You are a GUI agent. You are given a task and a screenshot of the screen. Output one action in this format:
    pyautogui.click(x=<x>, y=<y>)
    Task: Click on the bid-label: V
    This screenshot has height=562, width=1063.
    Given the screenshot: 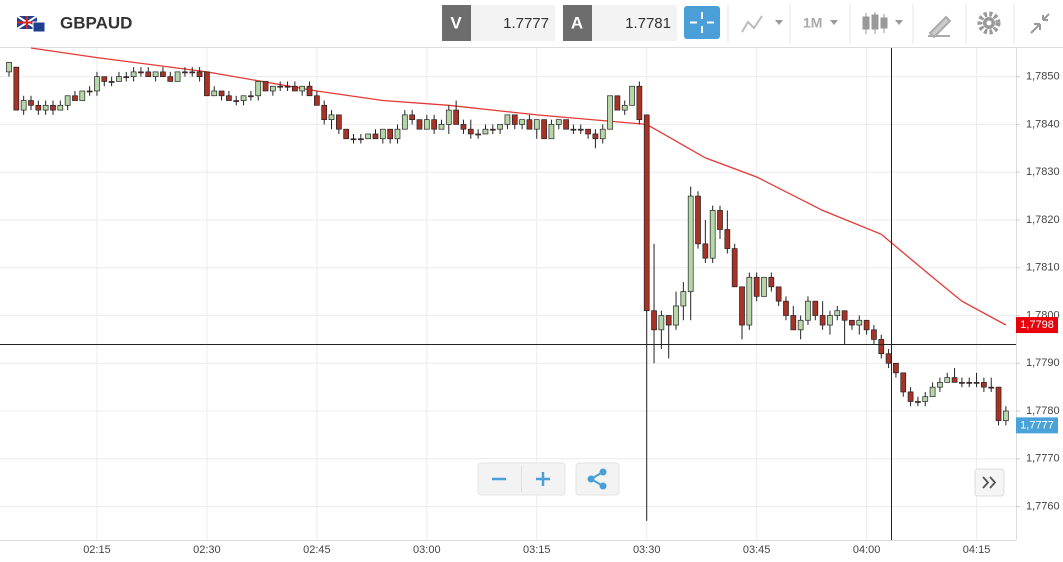 What is the action you would take?
    pyautogui.click(x=456, y=22)
    